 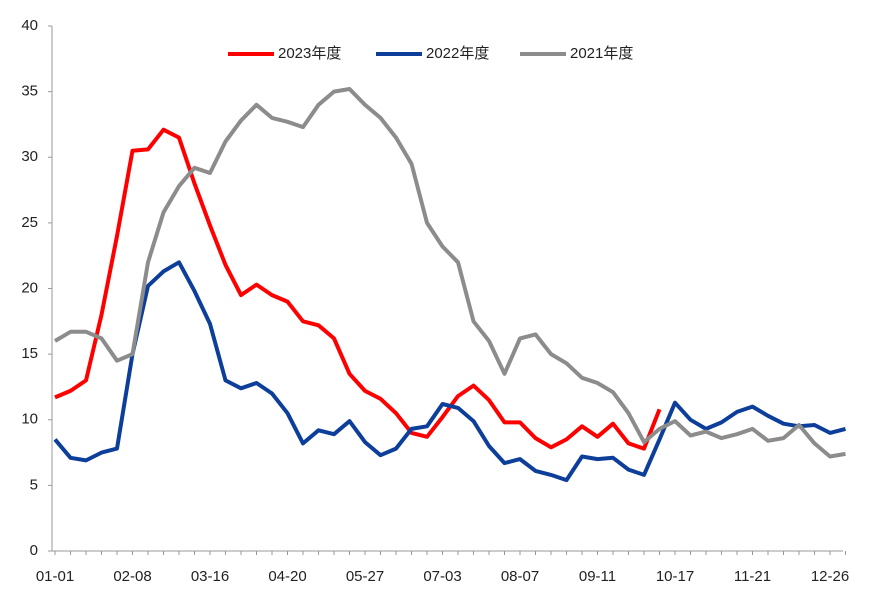 I want to click on x-tick-label: 04-20, so click(x=287, y=576).